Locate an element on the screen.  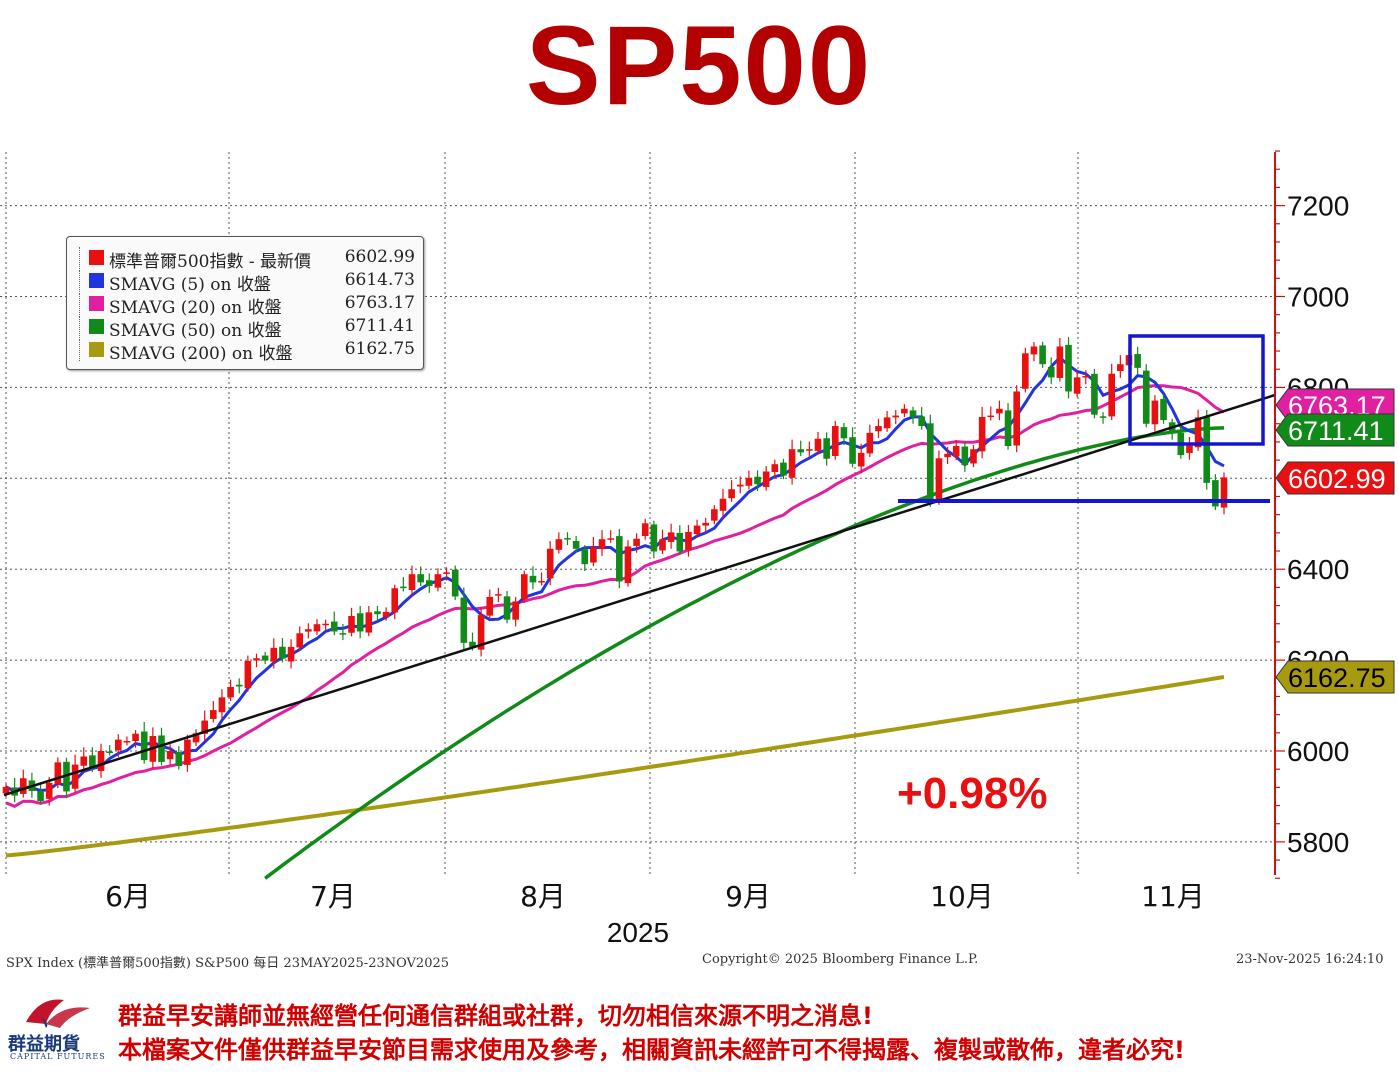
copyright-label: Copyright© 2025 Bloomberg Finance L.P. is located at coordinates (840, 959).